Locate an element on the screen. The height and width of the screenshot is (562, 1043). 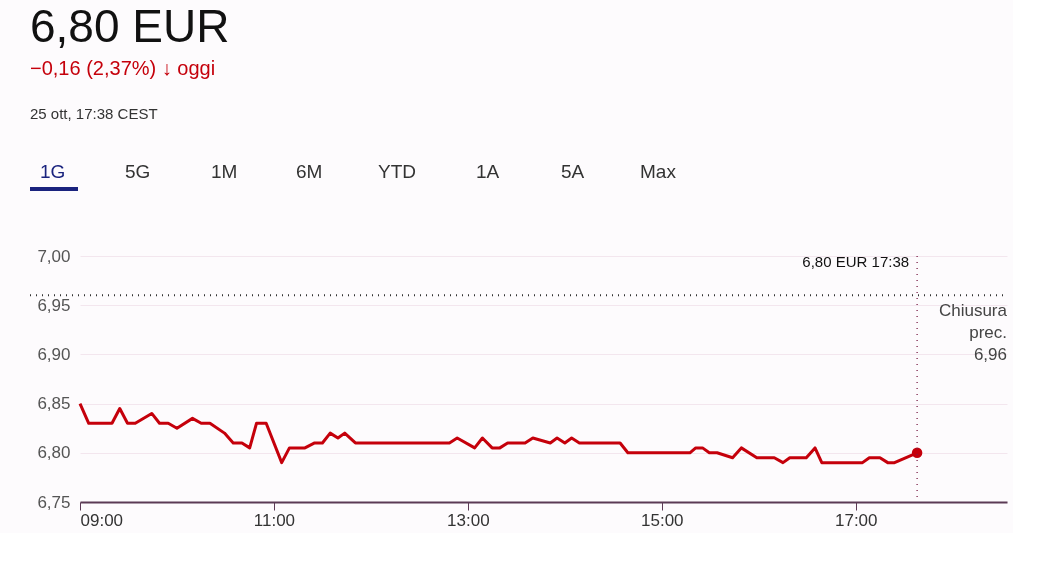
x-tick-label: 17:00 is located at coordinates (856, 520).